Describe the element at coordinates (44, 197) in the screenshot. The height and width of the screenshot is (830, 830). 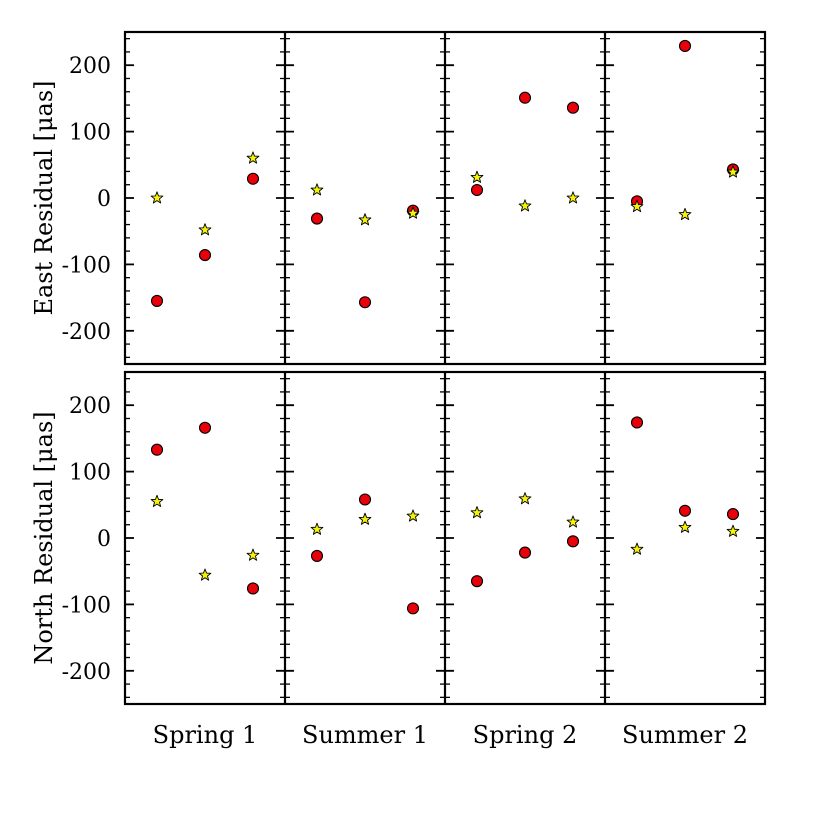
I see `y-axis-label: East Residual [μas]` at that location.